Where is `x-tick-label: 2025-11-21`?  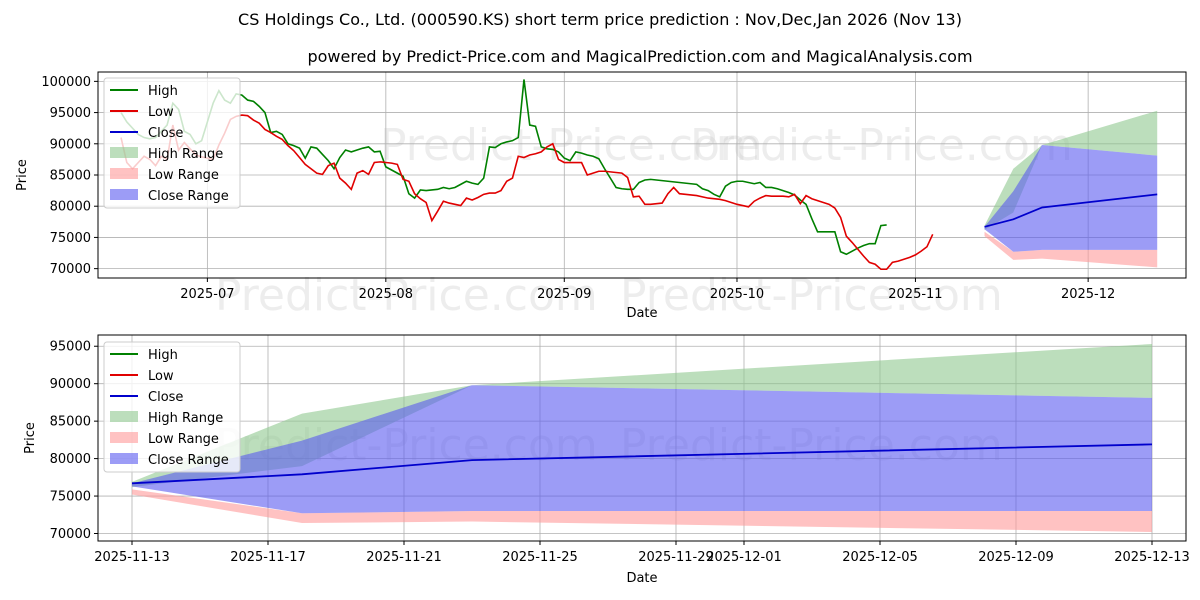
x-tick-label: 2025-11-21 is located at coordinates (404, 557).